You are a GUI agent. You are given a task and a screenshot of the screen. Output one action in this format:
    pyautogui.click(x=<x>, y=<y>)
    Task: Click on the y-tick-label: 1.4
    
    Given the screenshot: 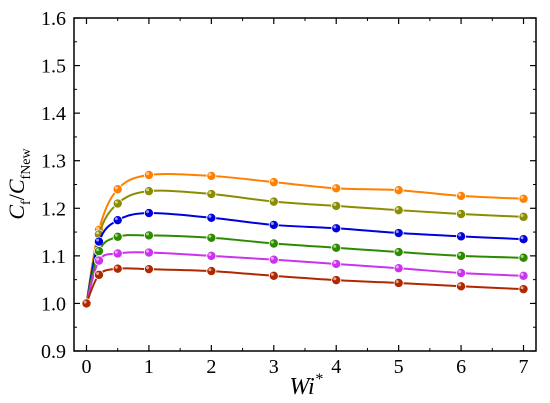 What is the action you would take?
    pyautogui.click(x=53, y=114)
    